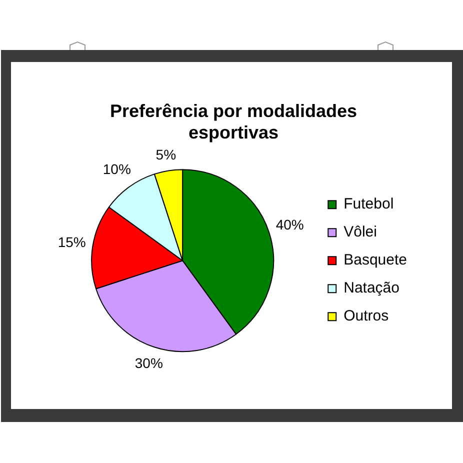 This screenshot has height=463, width=463. Describe the element at coordinates (376, 260) in the screenshot. I see `legend-label: Basquete` at that location.